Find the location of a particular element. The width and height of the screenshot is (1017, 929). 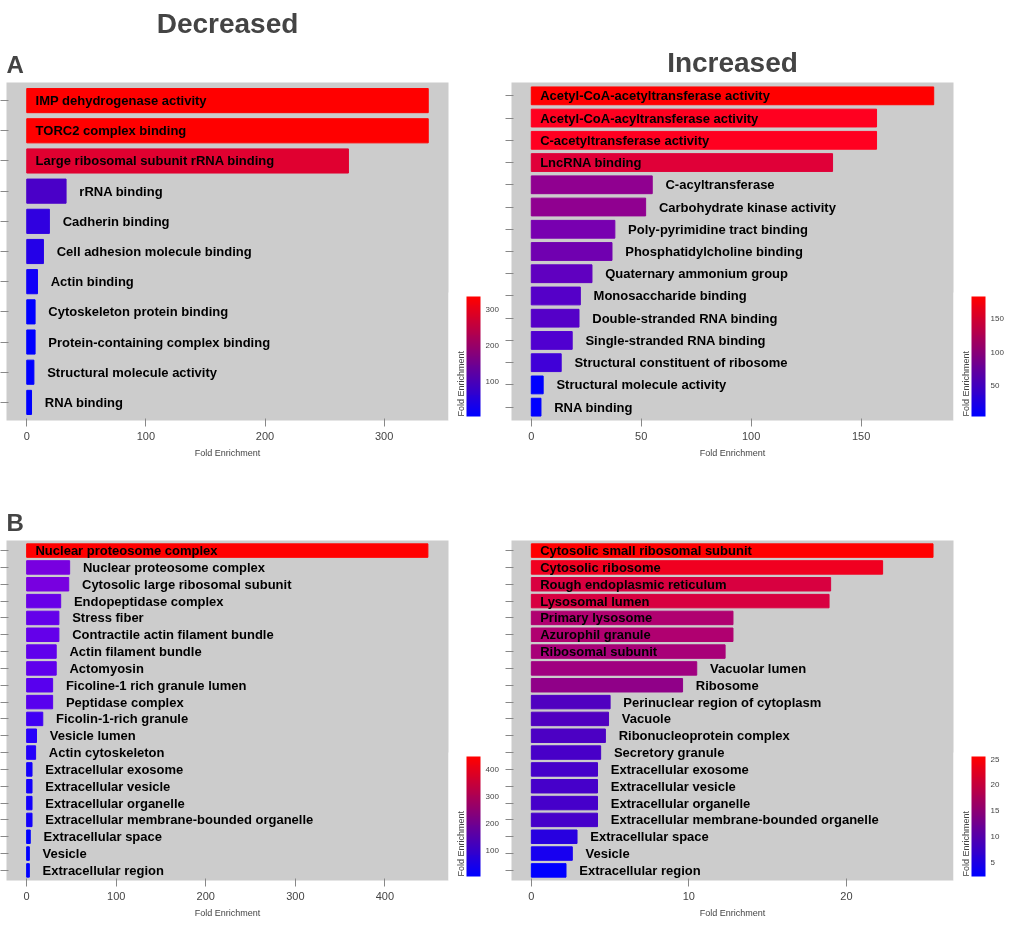

category-label: C-acyltransferase is located at coordinates (720, 185).